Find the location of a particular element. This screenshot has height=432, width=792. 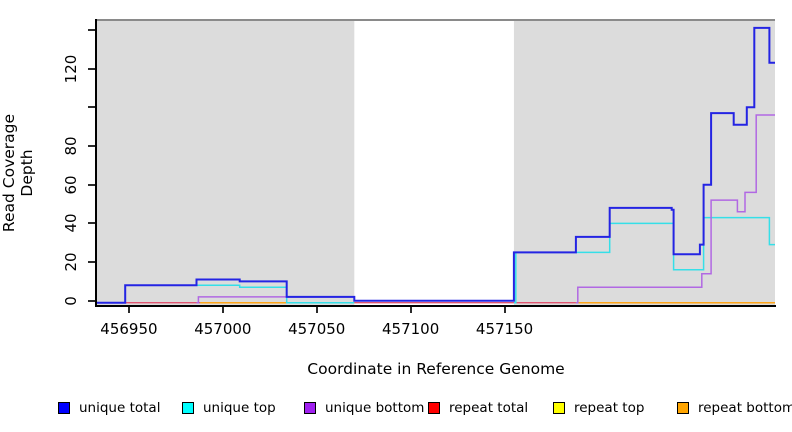

y-tick-label: 0 is located at coordinates (71, 300).